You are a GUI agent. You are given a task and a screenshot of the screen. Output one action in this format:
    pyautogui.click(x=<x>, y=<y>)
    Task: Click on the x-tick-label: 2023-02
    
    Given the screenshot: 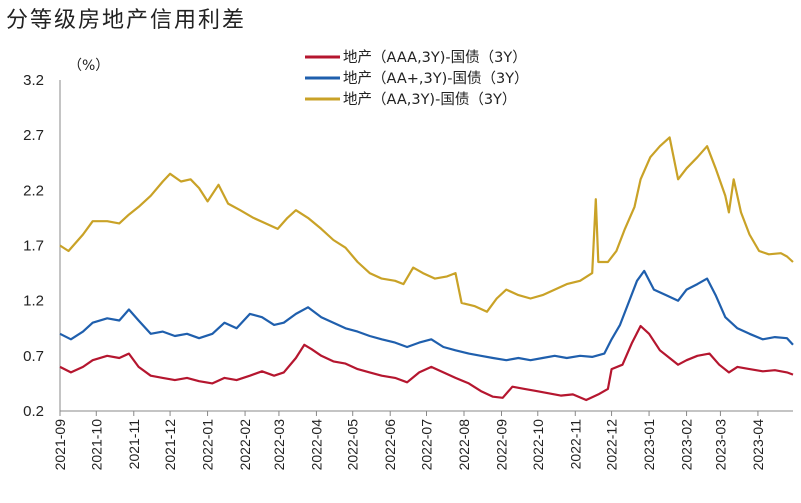 What is the action you would take?
    pyautogui.click(x=687, y=445)
    